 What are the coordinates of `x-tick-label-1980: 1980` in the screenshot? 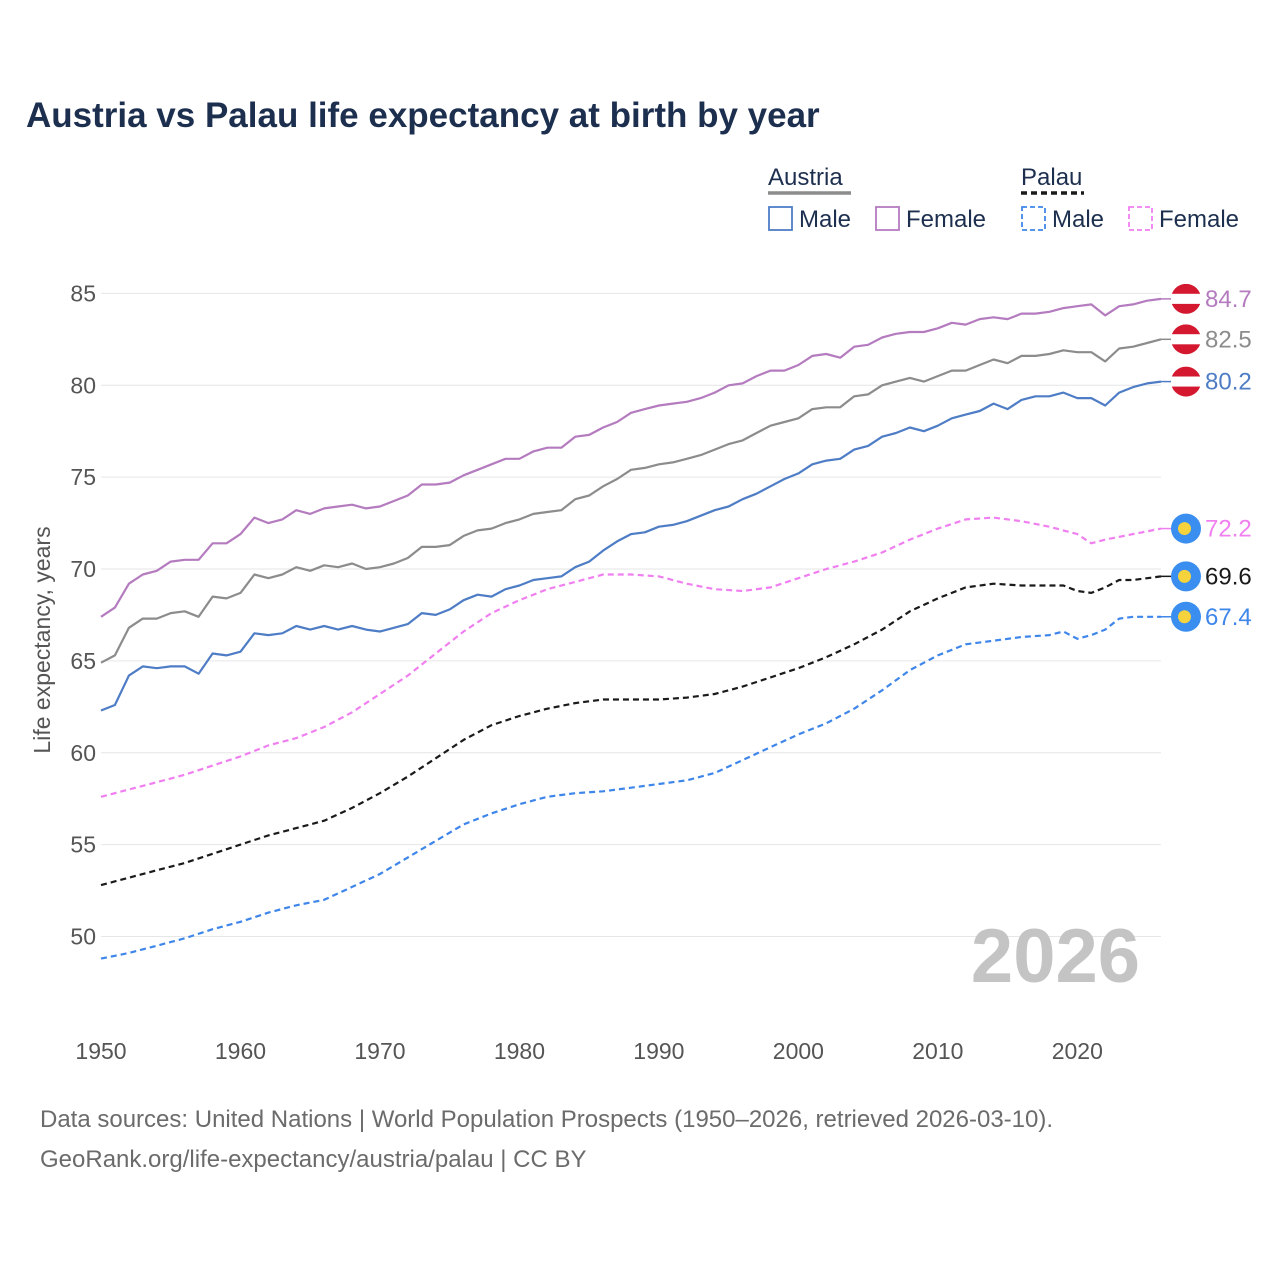 It's located at (519, 1051).